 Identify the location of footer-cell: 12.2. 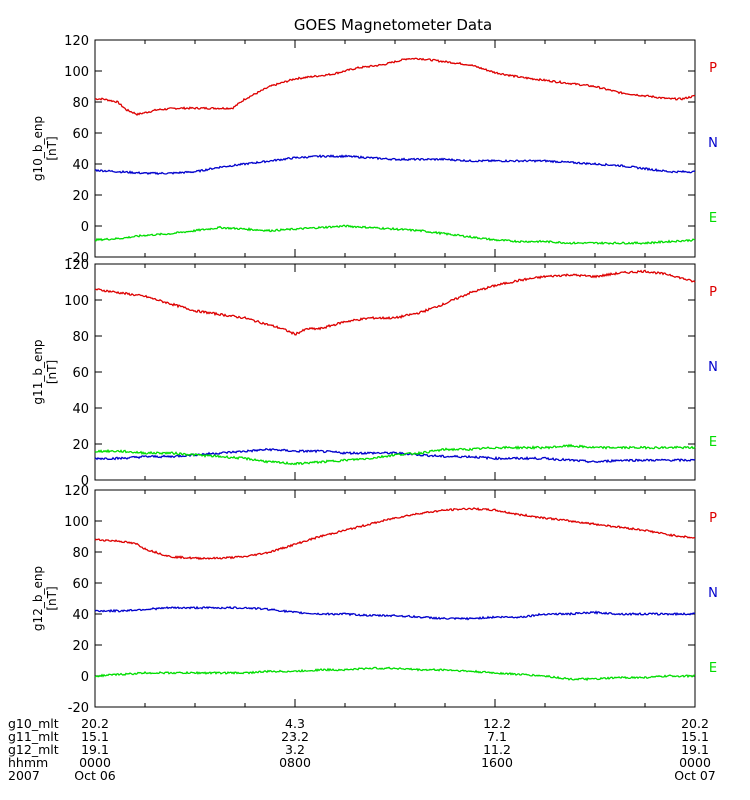
(497, 723).